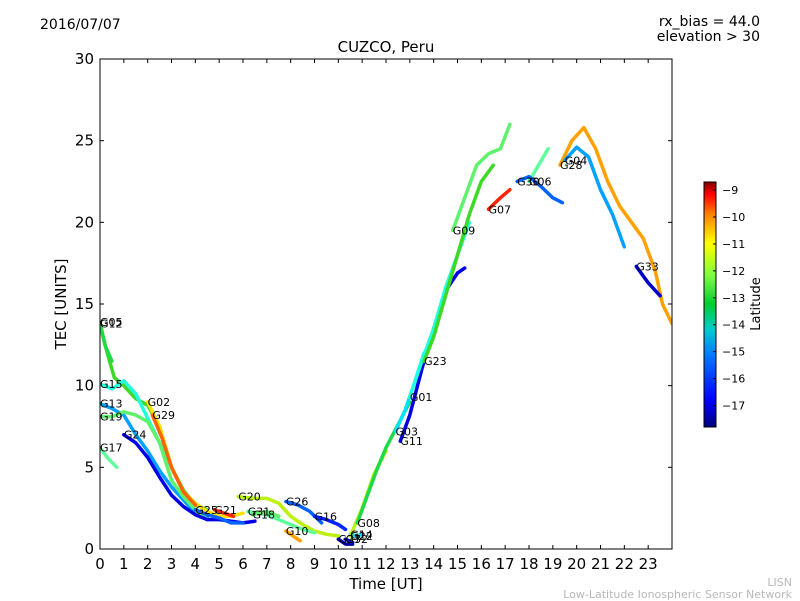 The image size is (800, 601). I want to click on series-label-g07: G07, so click(499, 209).